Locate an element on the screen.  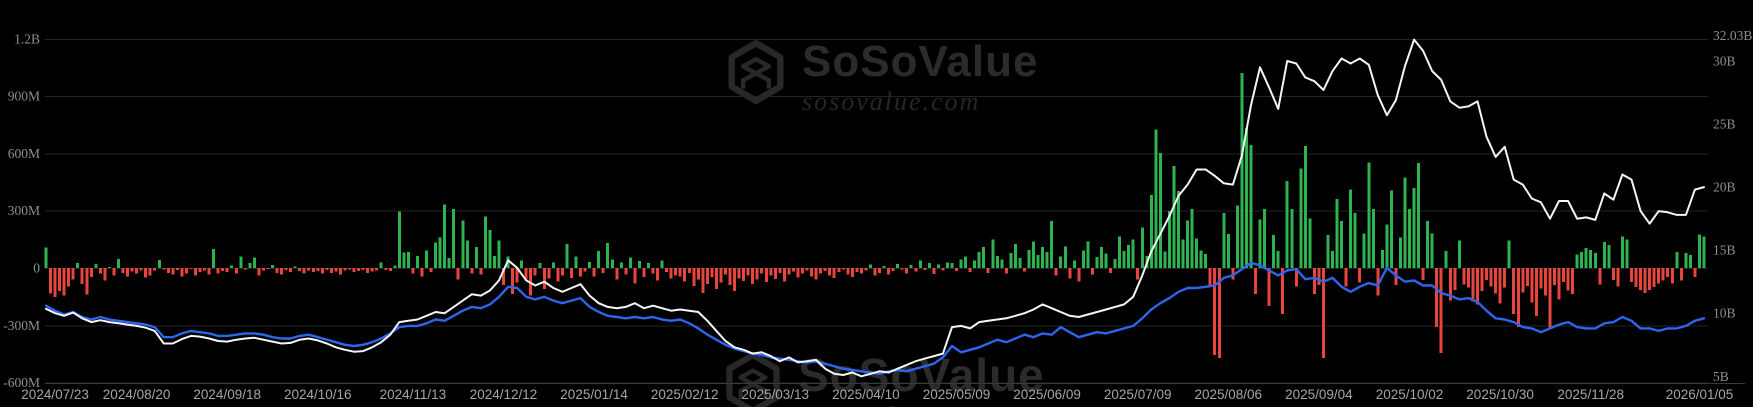
right-axis-tick: 5B is located at coordinates (1721, 376).